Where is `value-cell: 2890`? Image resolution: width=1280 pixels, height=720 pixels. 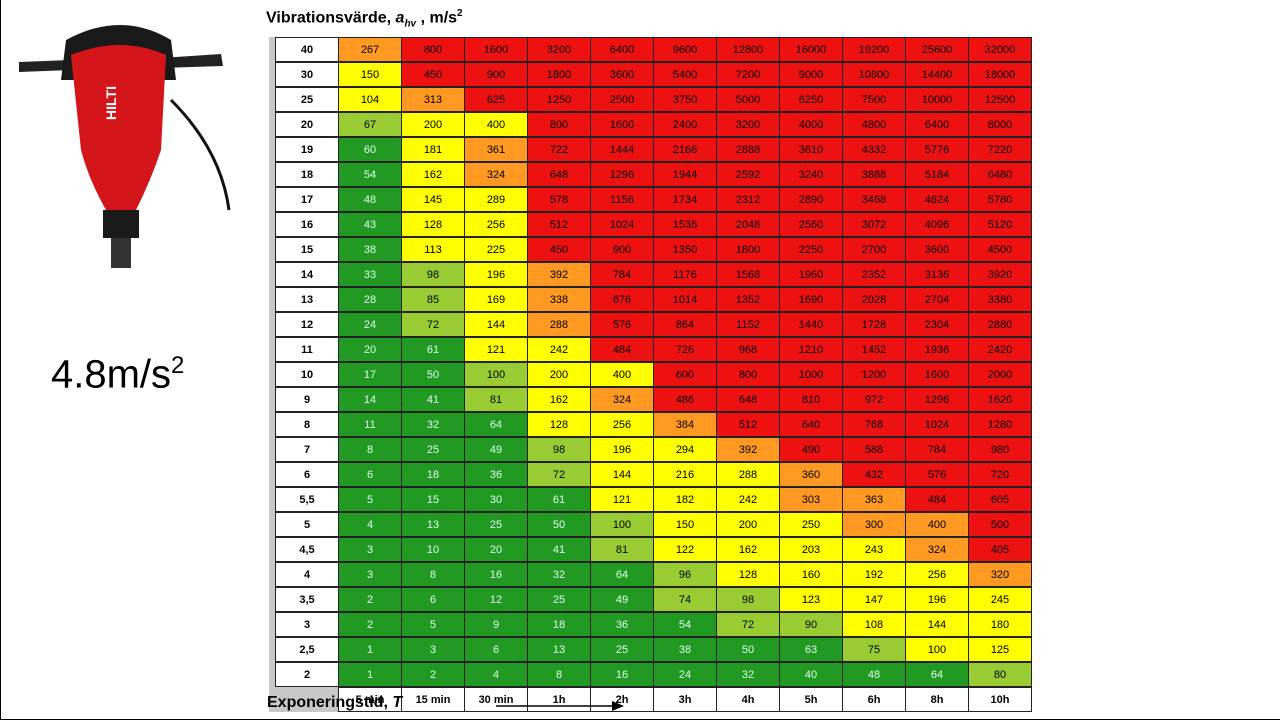 value-cell: 2890 is located at coordinates (811, 199).